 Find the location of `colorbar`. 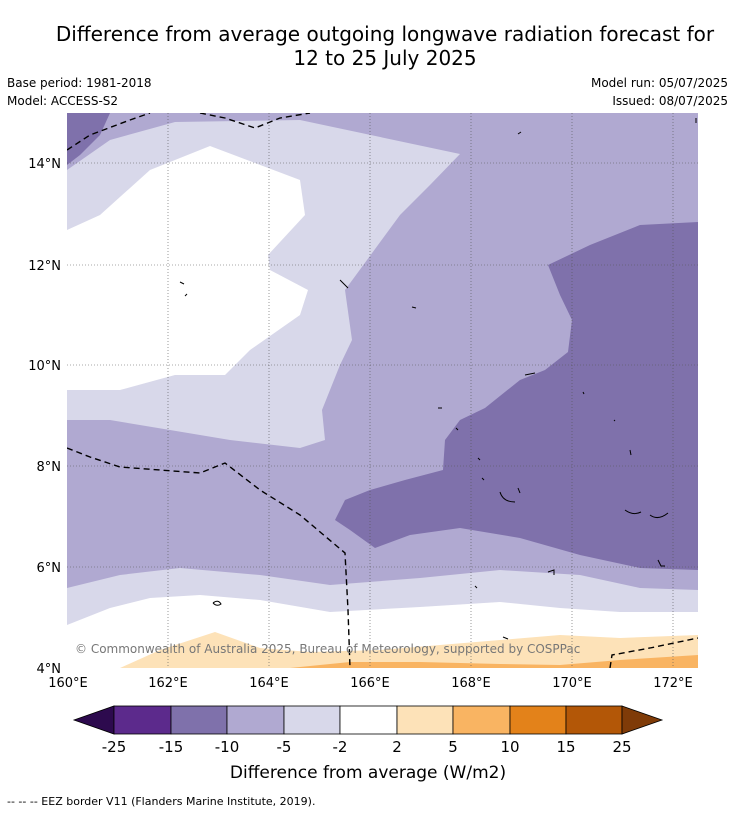

colorbar is located at coordinates (368, 720).